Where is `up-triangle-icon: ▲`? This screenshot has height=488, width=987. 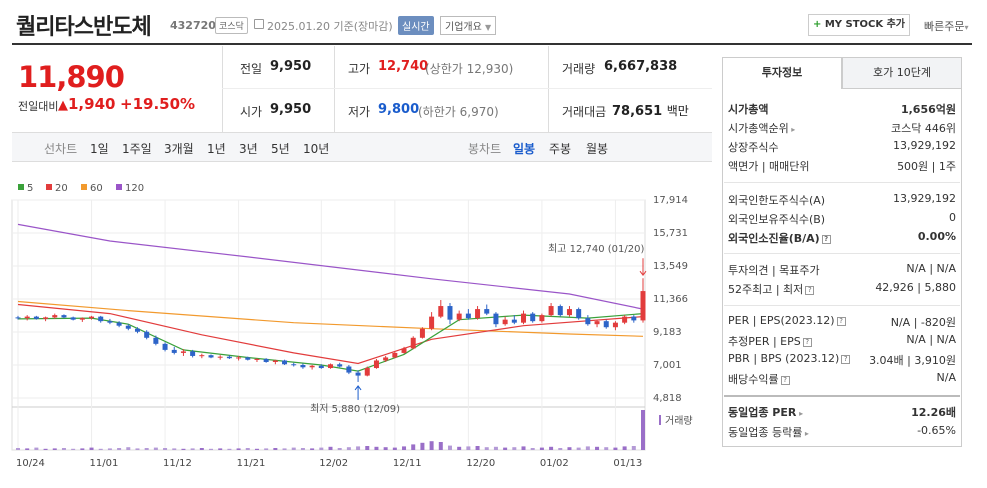
up-triangle-icon: ▲ is located at coordinates (63, 105).